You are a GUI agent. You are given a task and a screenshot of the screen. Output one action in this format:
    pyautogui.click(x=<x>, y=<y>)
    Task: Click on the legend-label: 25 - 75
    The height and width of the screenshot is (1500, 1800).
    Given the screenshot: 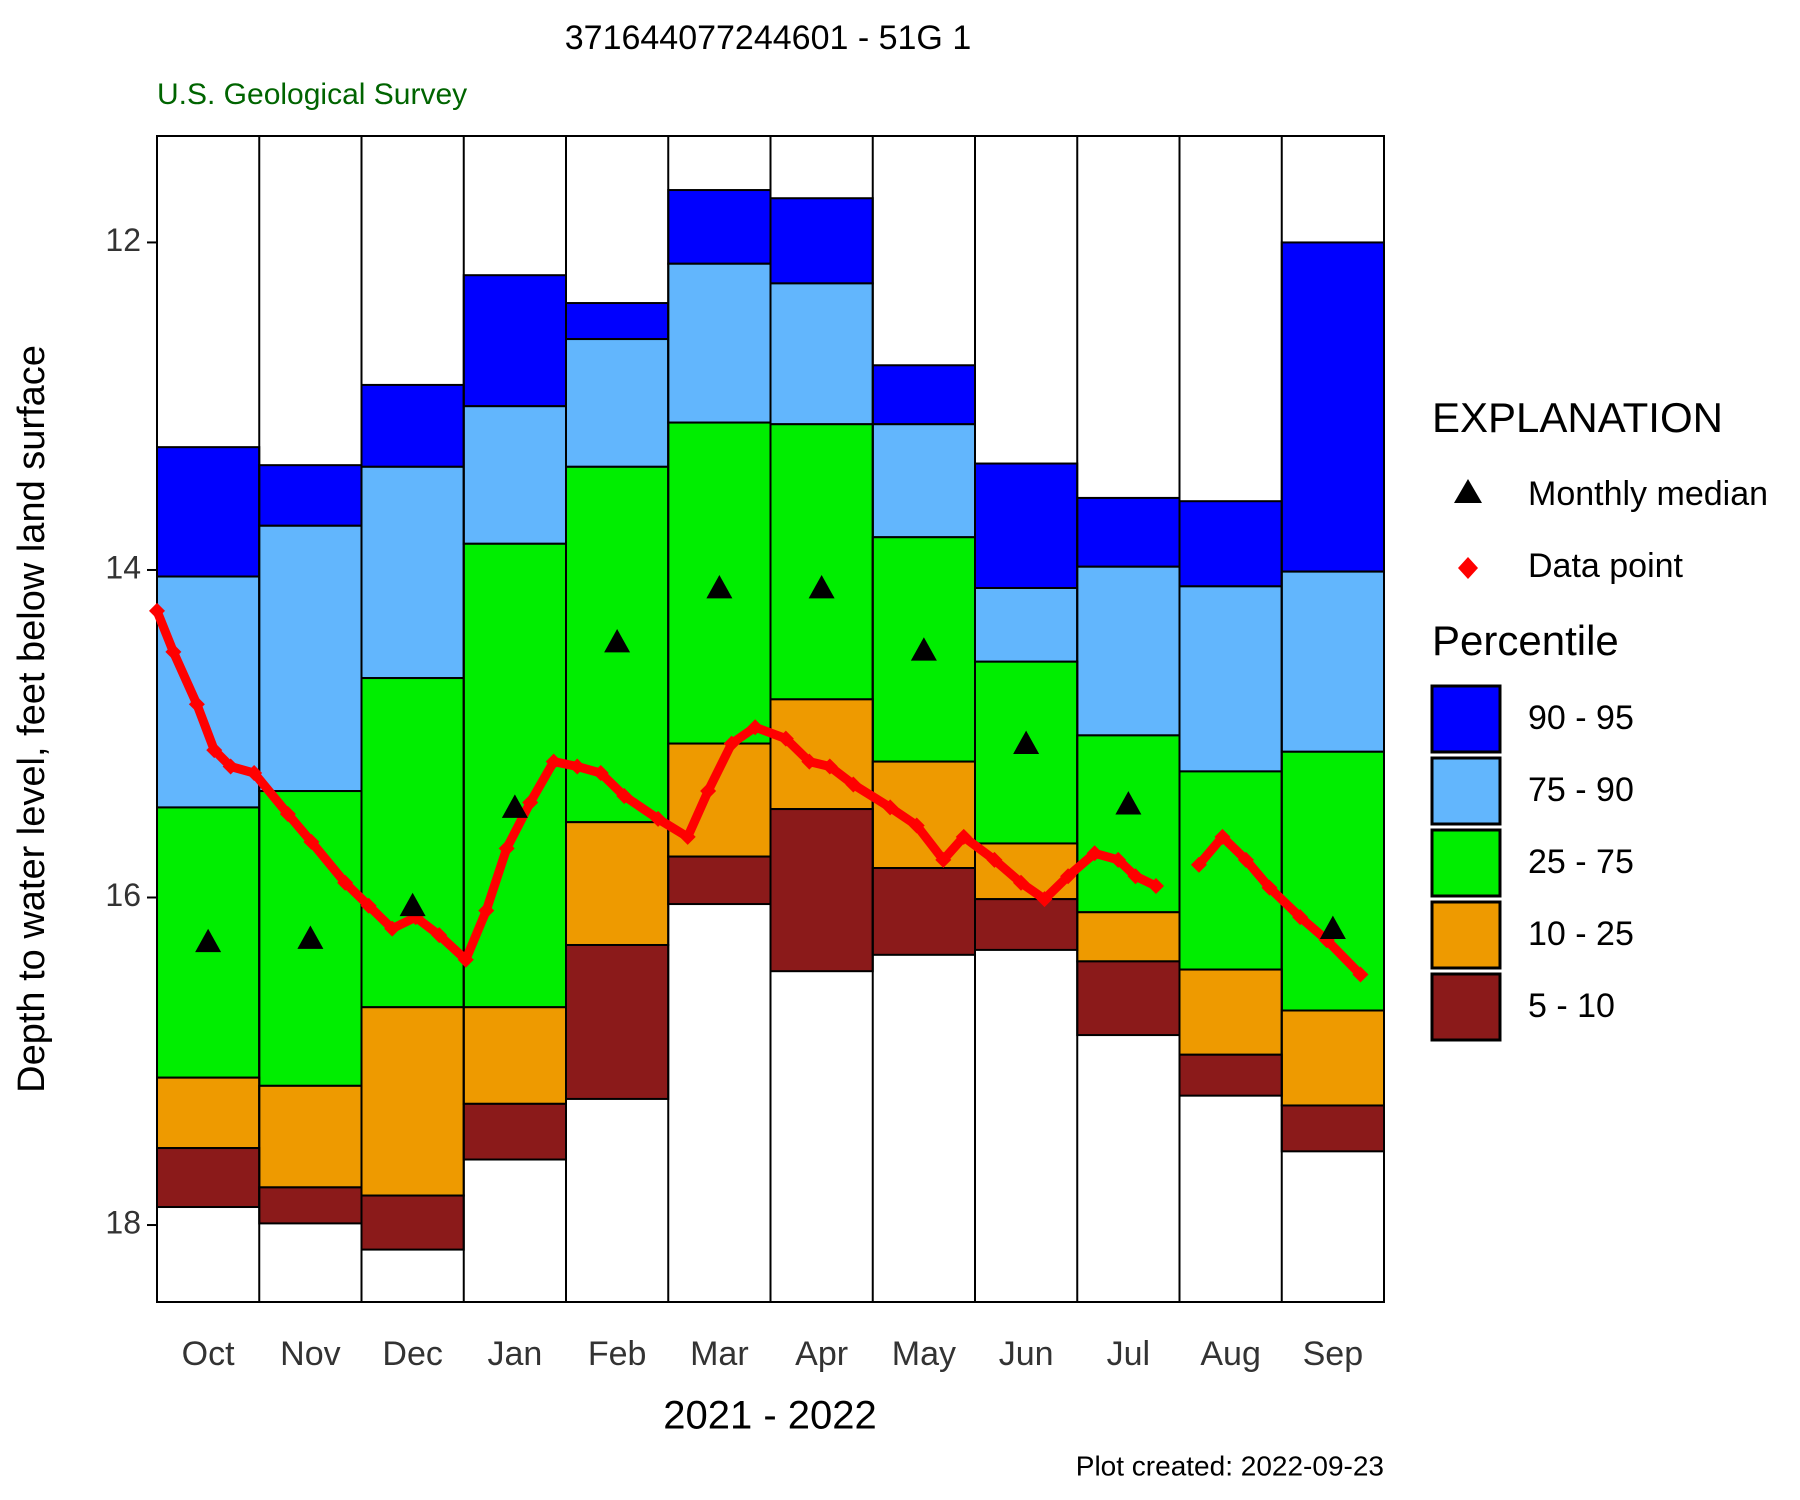 What is the action you would take?
    pyautogui.click(x=1581, y=862)
    